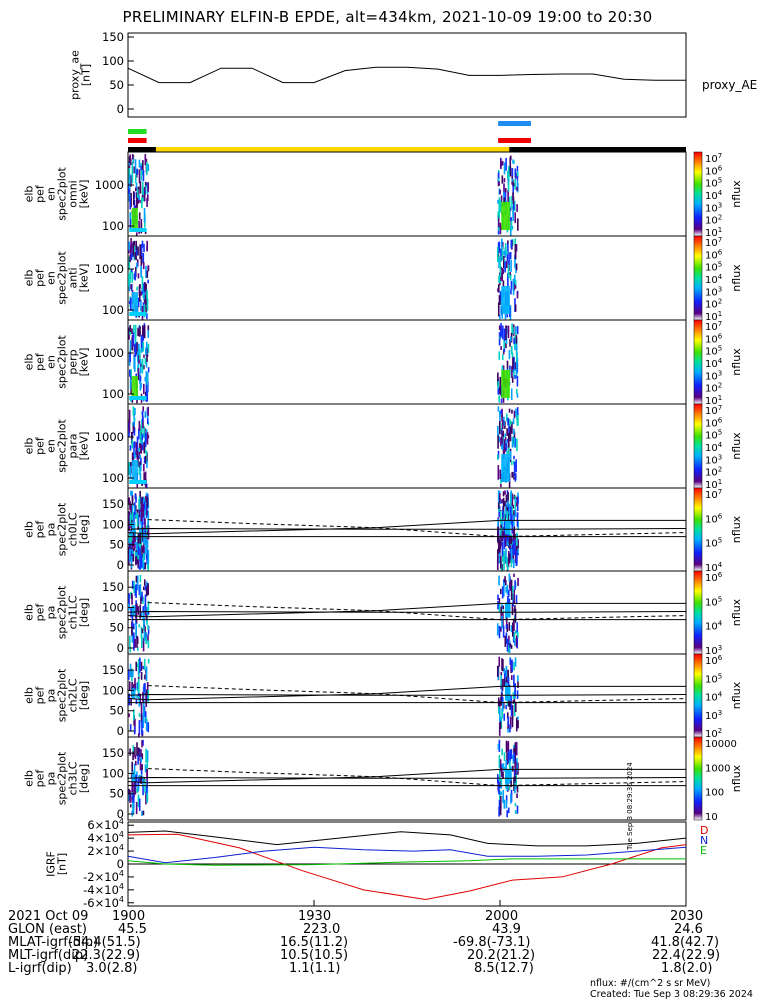 The width and height of the screenshot is (775, 1000). What do you see at coordinates (713, 435) in the screenshot?
I see `para-colorbar-tick: 10⁵` at bounding box center [713, 435].